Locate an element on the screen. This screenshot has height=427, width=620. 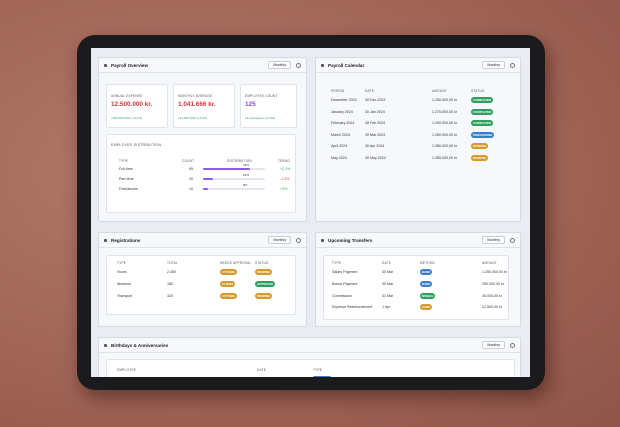
table-cell: 10 is located at coordinates (191, 189).